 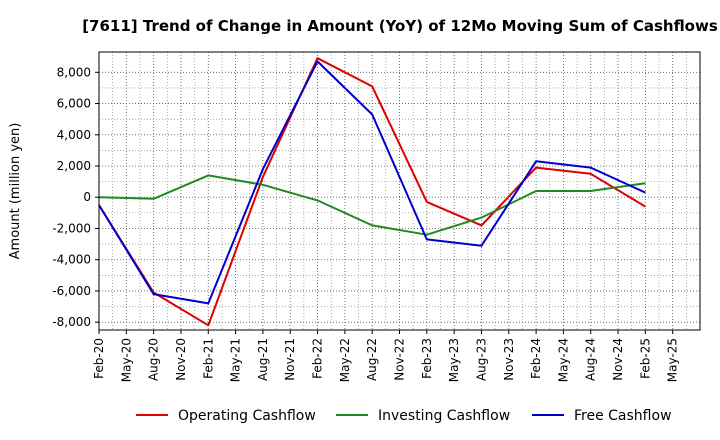 What do you see at coordinates (126, 360) in the screenshot?
I see `x-tick-label: May-20` at bounding box center [126, 360].